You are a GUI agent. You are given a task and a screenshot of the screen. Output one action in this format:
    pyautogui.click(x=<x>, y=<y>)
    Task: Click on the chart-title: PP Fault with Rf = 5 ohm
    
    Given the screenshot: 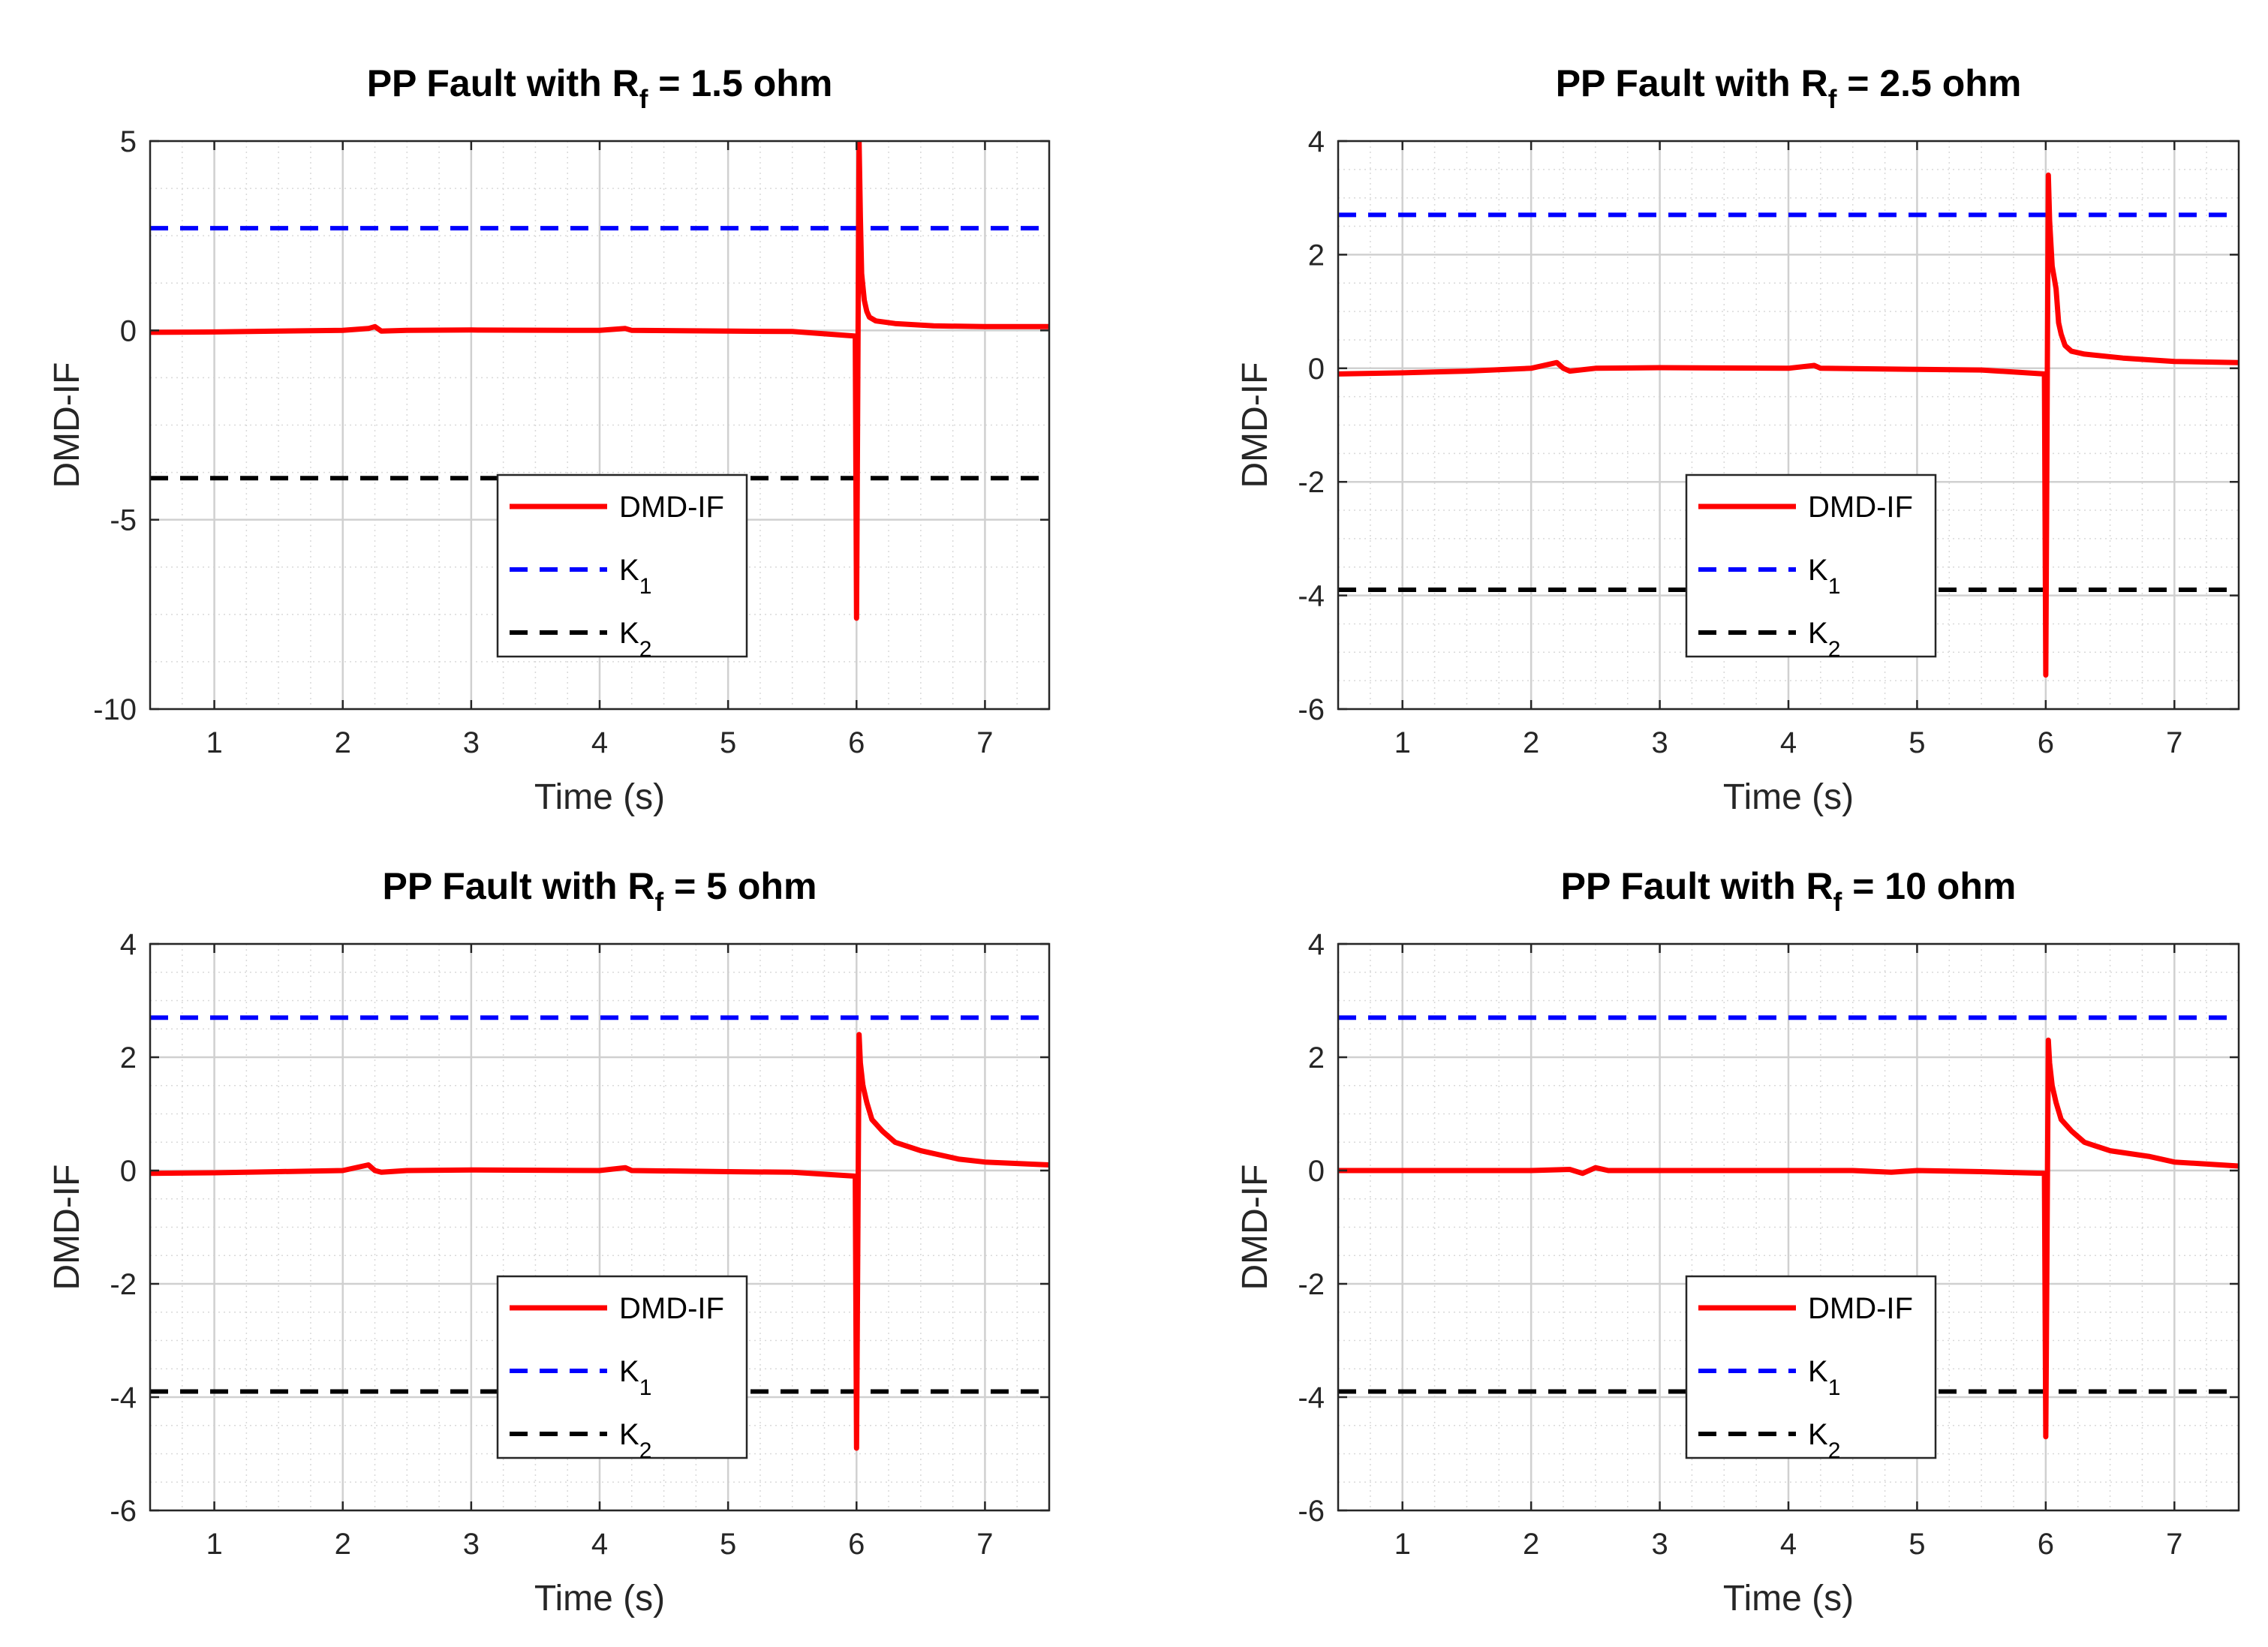 What is the action you would take?
    pyautogui.click(x=600, y=891)
    